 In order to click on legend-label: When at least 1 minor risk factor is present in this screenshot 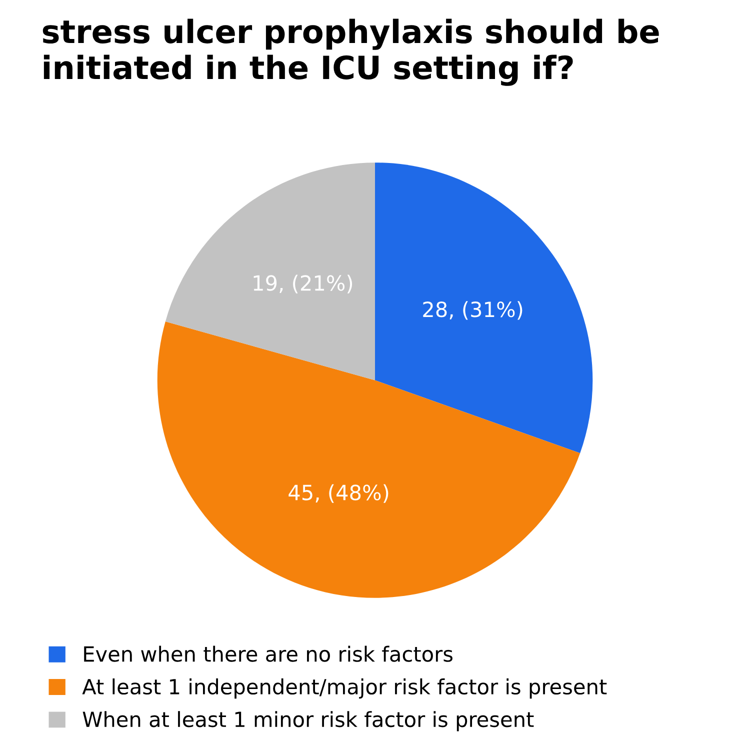, I will do `click(308, 721)`.